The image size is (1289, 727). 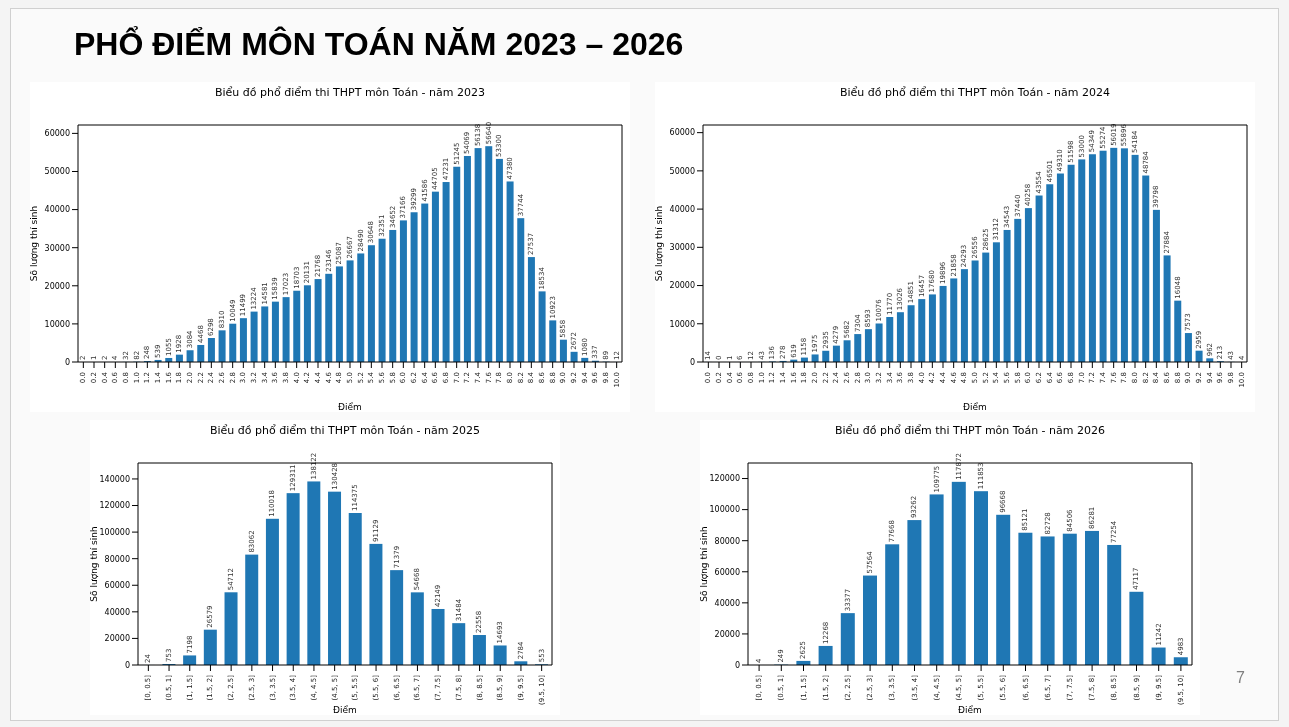 I want to click on chart-title: Biểu đồ phổ điểm thi THPT môn Toán - năm 2024, so click(x=975, y=92).